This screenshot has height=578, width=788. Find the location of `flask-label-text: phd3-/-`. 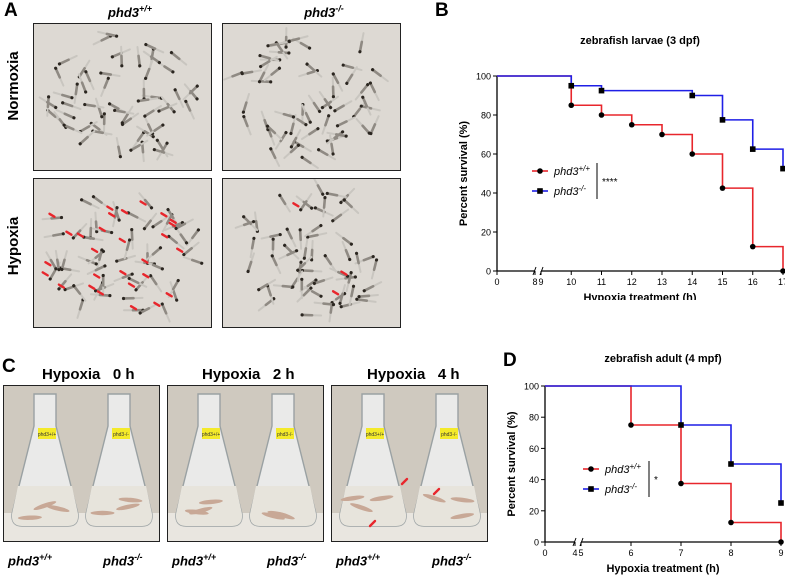

flask-label-text: phd3-/- is located at coordinates (121, 435).